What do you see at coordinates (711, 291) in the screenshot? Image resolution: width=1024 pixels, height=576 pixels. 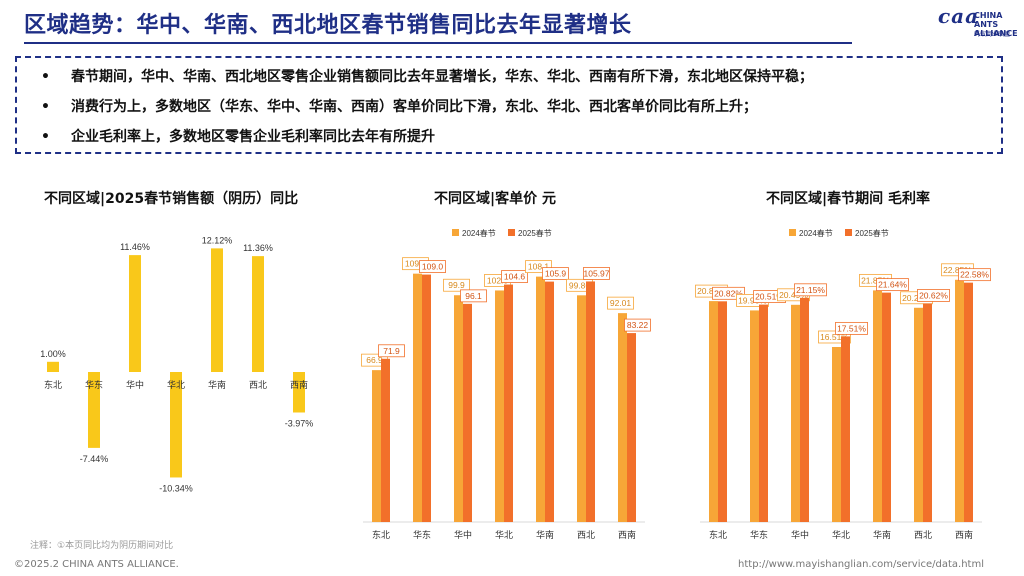 I see `value-label-2024: 20.84%` at bounding box center [711, 291].